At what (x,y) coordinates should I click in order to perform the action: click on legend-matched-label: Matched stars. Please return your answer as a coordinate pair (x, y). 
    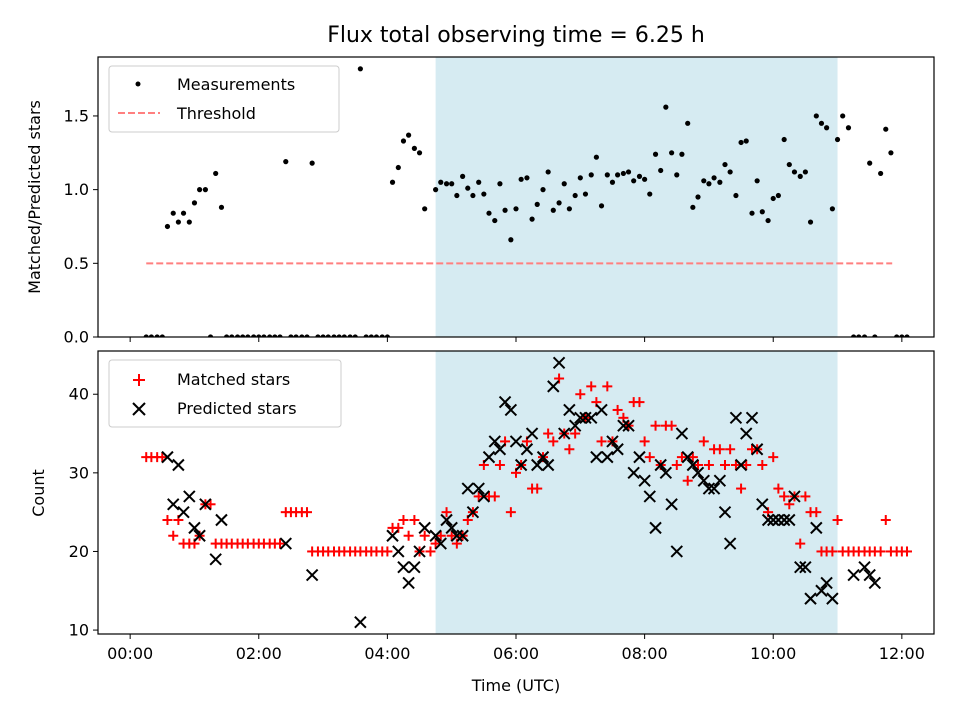
    Looking at the image, I should click on (233, 379).